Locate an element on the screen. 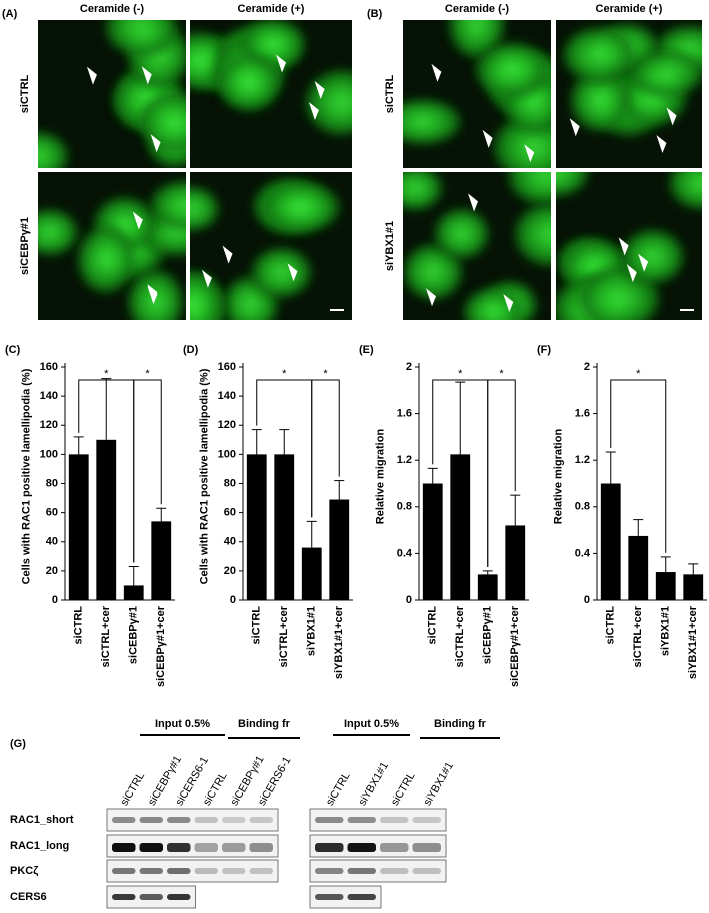 This screenshot has height=913, width=709. panel-label: (G) is located at coordinates (18, 744).